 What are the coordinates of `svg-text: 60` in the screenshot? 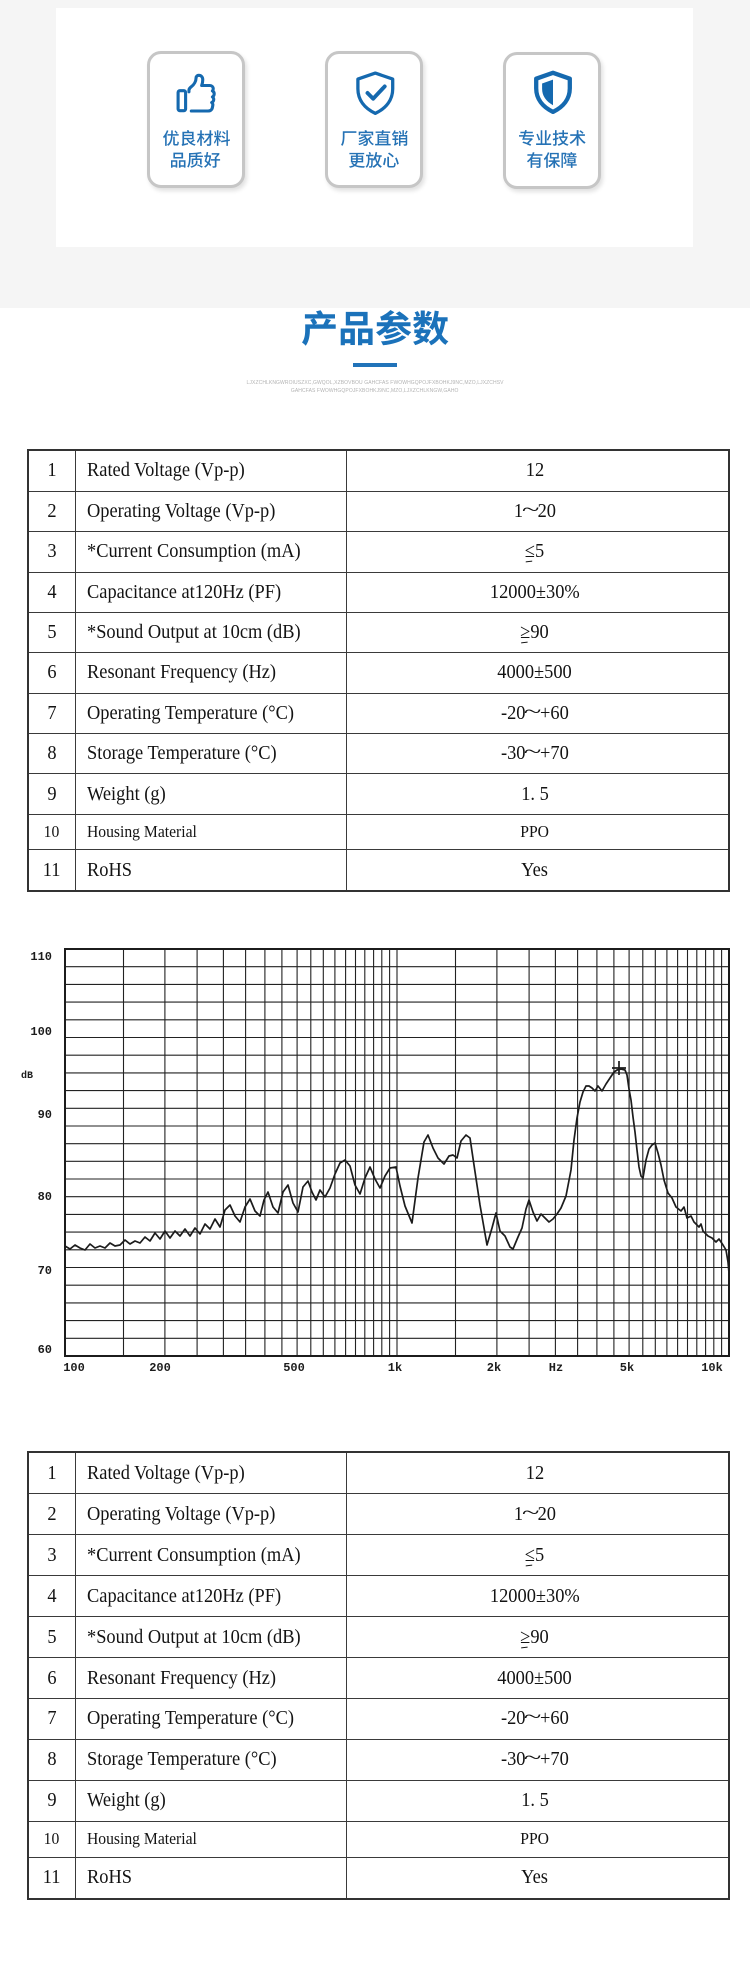 It's located at (45, 1350).